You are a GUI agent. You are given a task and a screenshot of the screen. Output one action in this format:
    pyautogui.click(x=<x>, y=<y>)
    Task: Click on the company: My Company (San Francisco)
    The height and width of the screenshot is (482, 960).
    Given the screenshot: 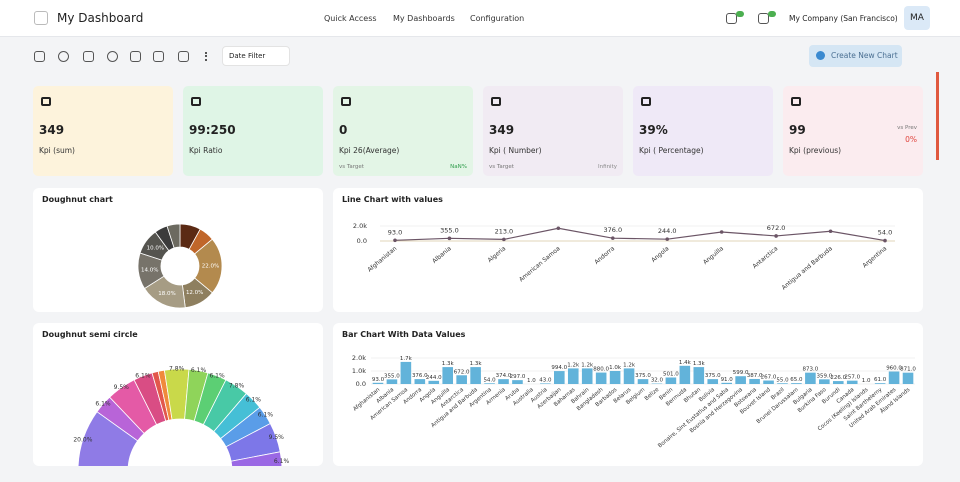 What is the action you would take?
    pyautogui.click(x=843, y=18)
    